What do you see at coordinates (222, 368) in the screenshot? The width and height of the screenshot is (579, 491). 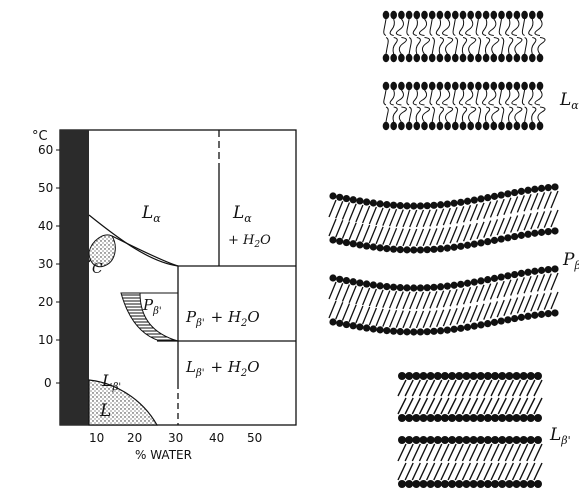 I see `label-l-beta-water: Lβ' + H2O` at bounding box center [222, 368].